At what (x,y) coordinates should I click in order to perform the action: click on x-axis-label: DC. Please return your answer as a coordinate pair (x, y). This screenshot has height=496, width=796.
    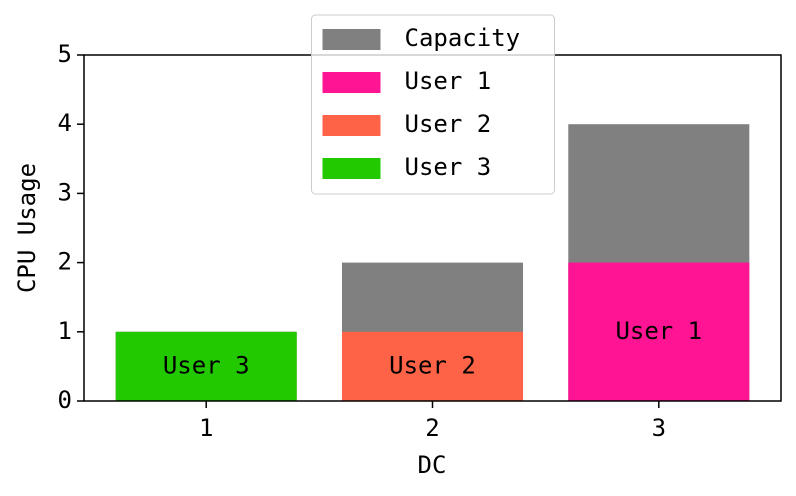
    Looking at the image, I should click on (432, 465).